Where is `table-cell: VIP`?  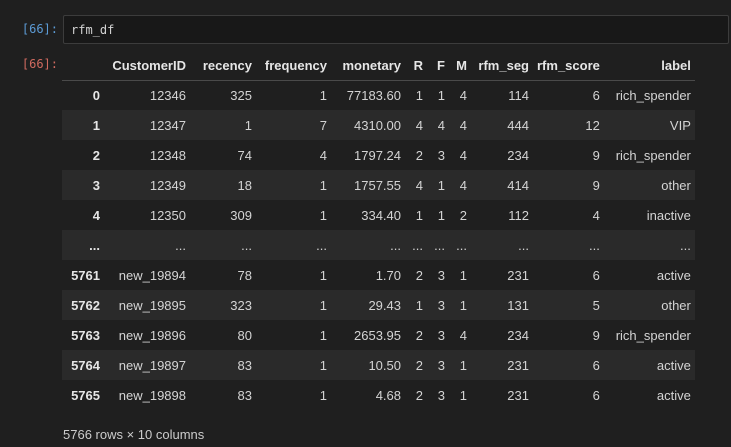 table-cell: VIP is located at coordinates (680, 125).